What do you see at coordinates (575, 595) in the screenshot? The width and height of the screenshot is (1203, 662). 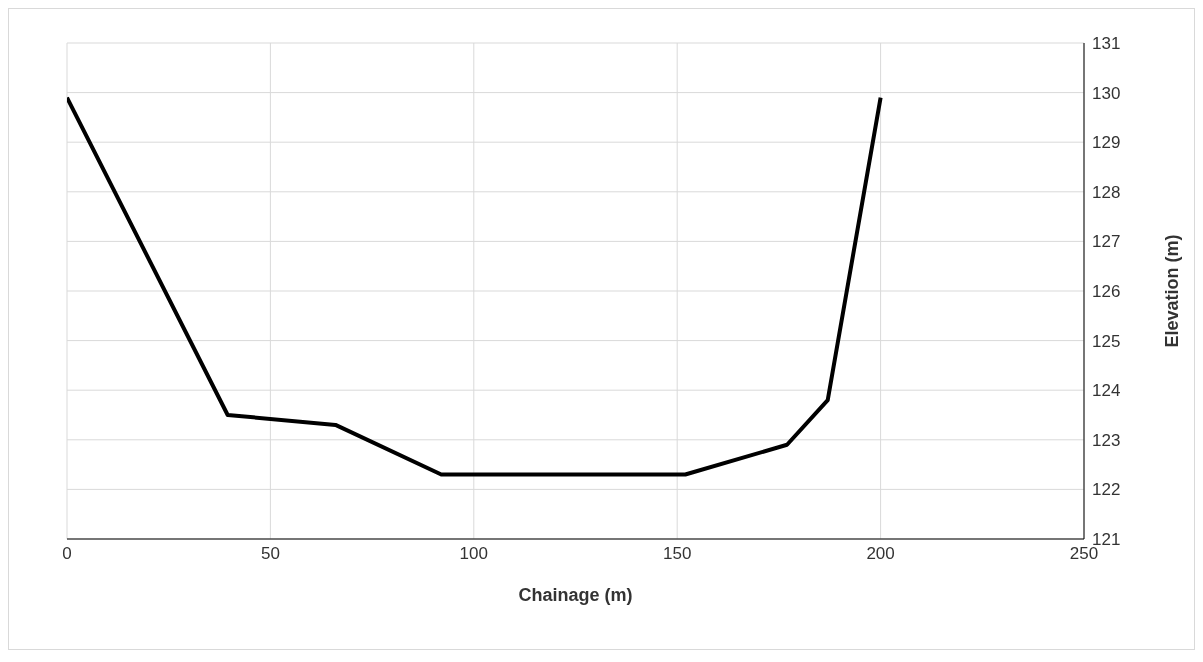 I see `x-axis-title: Chainage (m)` at bounding box center [575, 595].